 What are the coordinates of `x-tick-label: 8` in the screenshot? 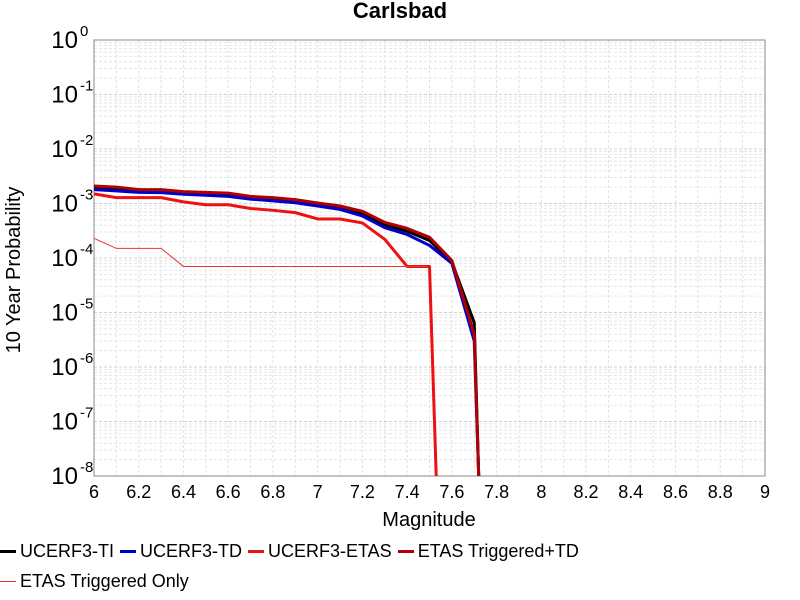 It's located at (541, 492).